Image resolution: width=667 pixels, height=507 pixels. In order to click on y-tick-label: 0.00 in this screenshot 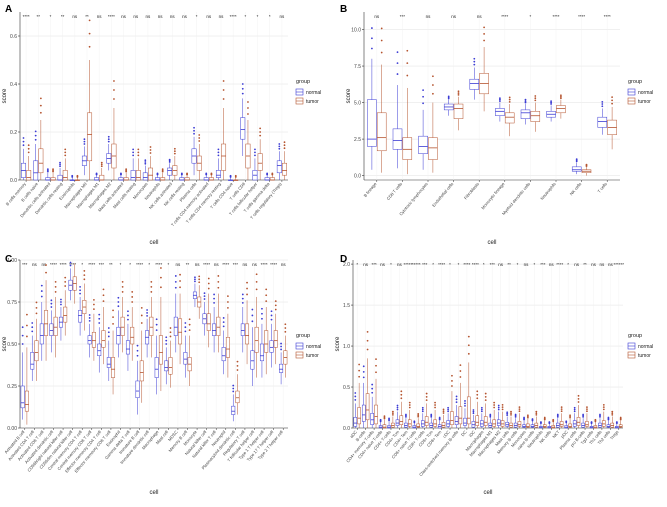, I will do `click(12, 429)`.